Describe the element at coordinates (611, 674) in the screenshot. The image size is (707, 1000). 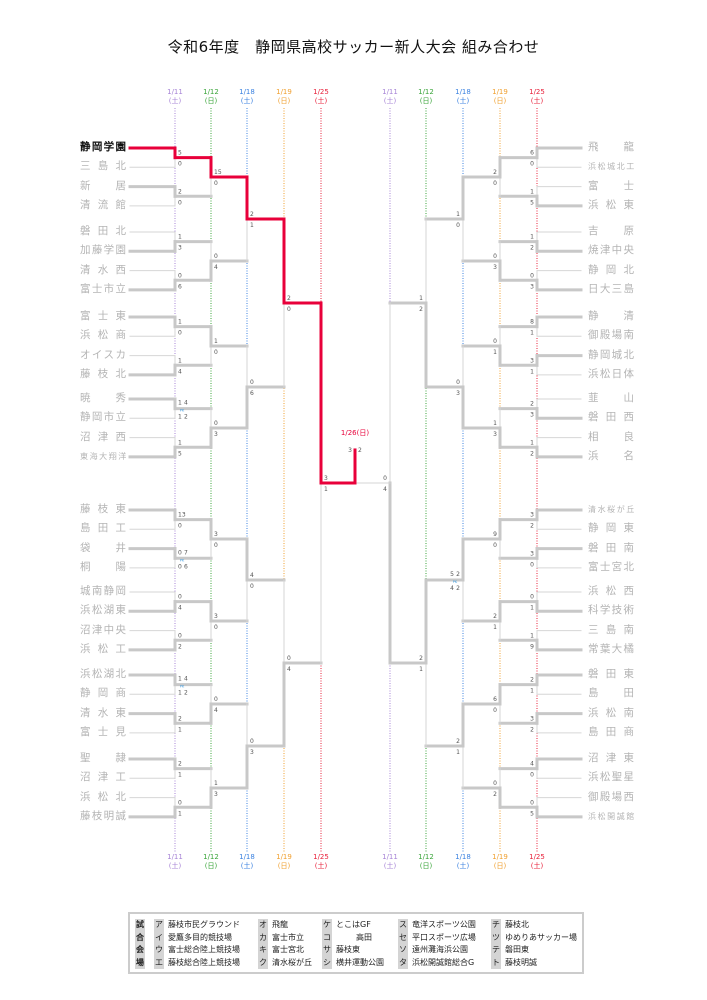
I see `team-name: 磐田東` at that location.